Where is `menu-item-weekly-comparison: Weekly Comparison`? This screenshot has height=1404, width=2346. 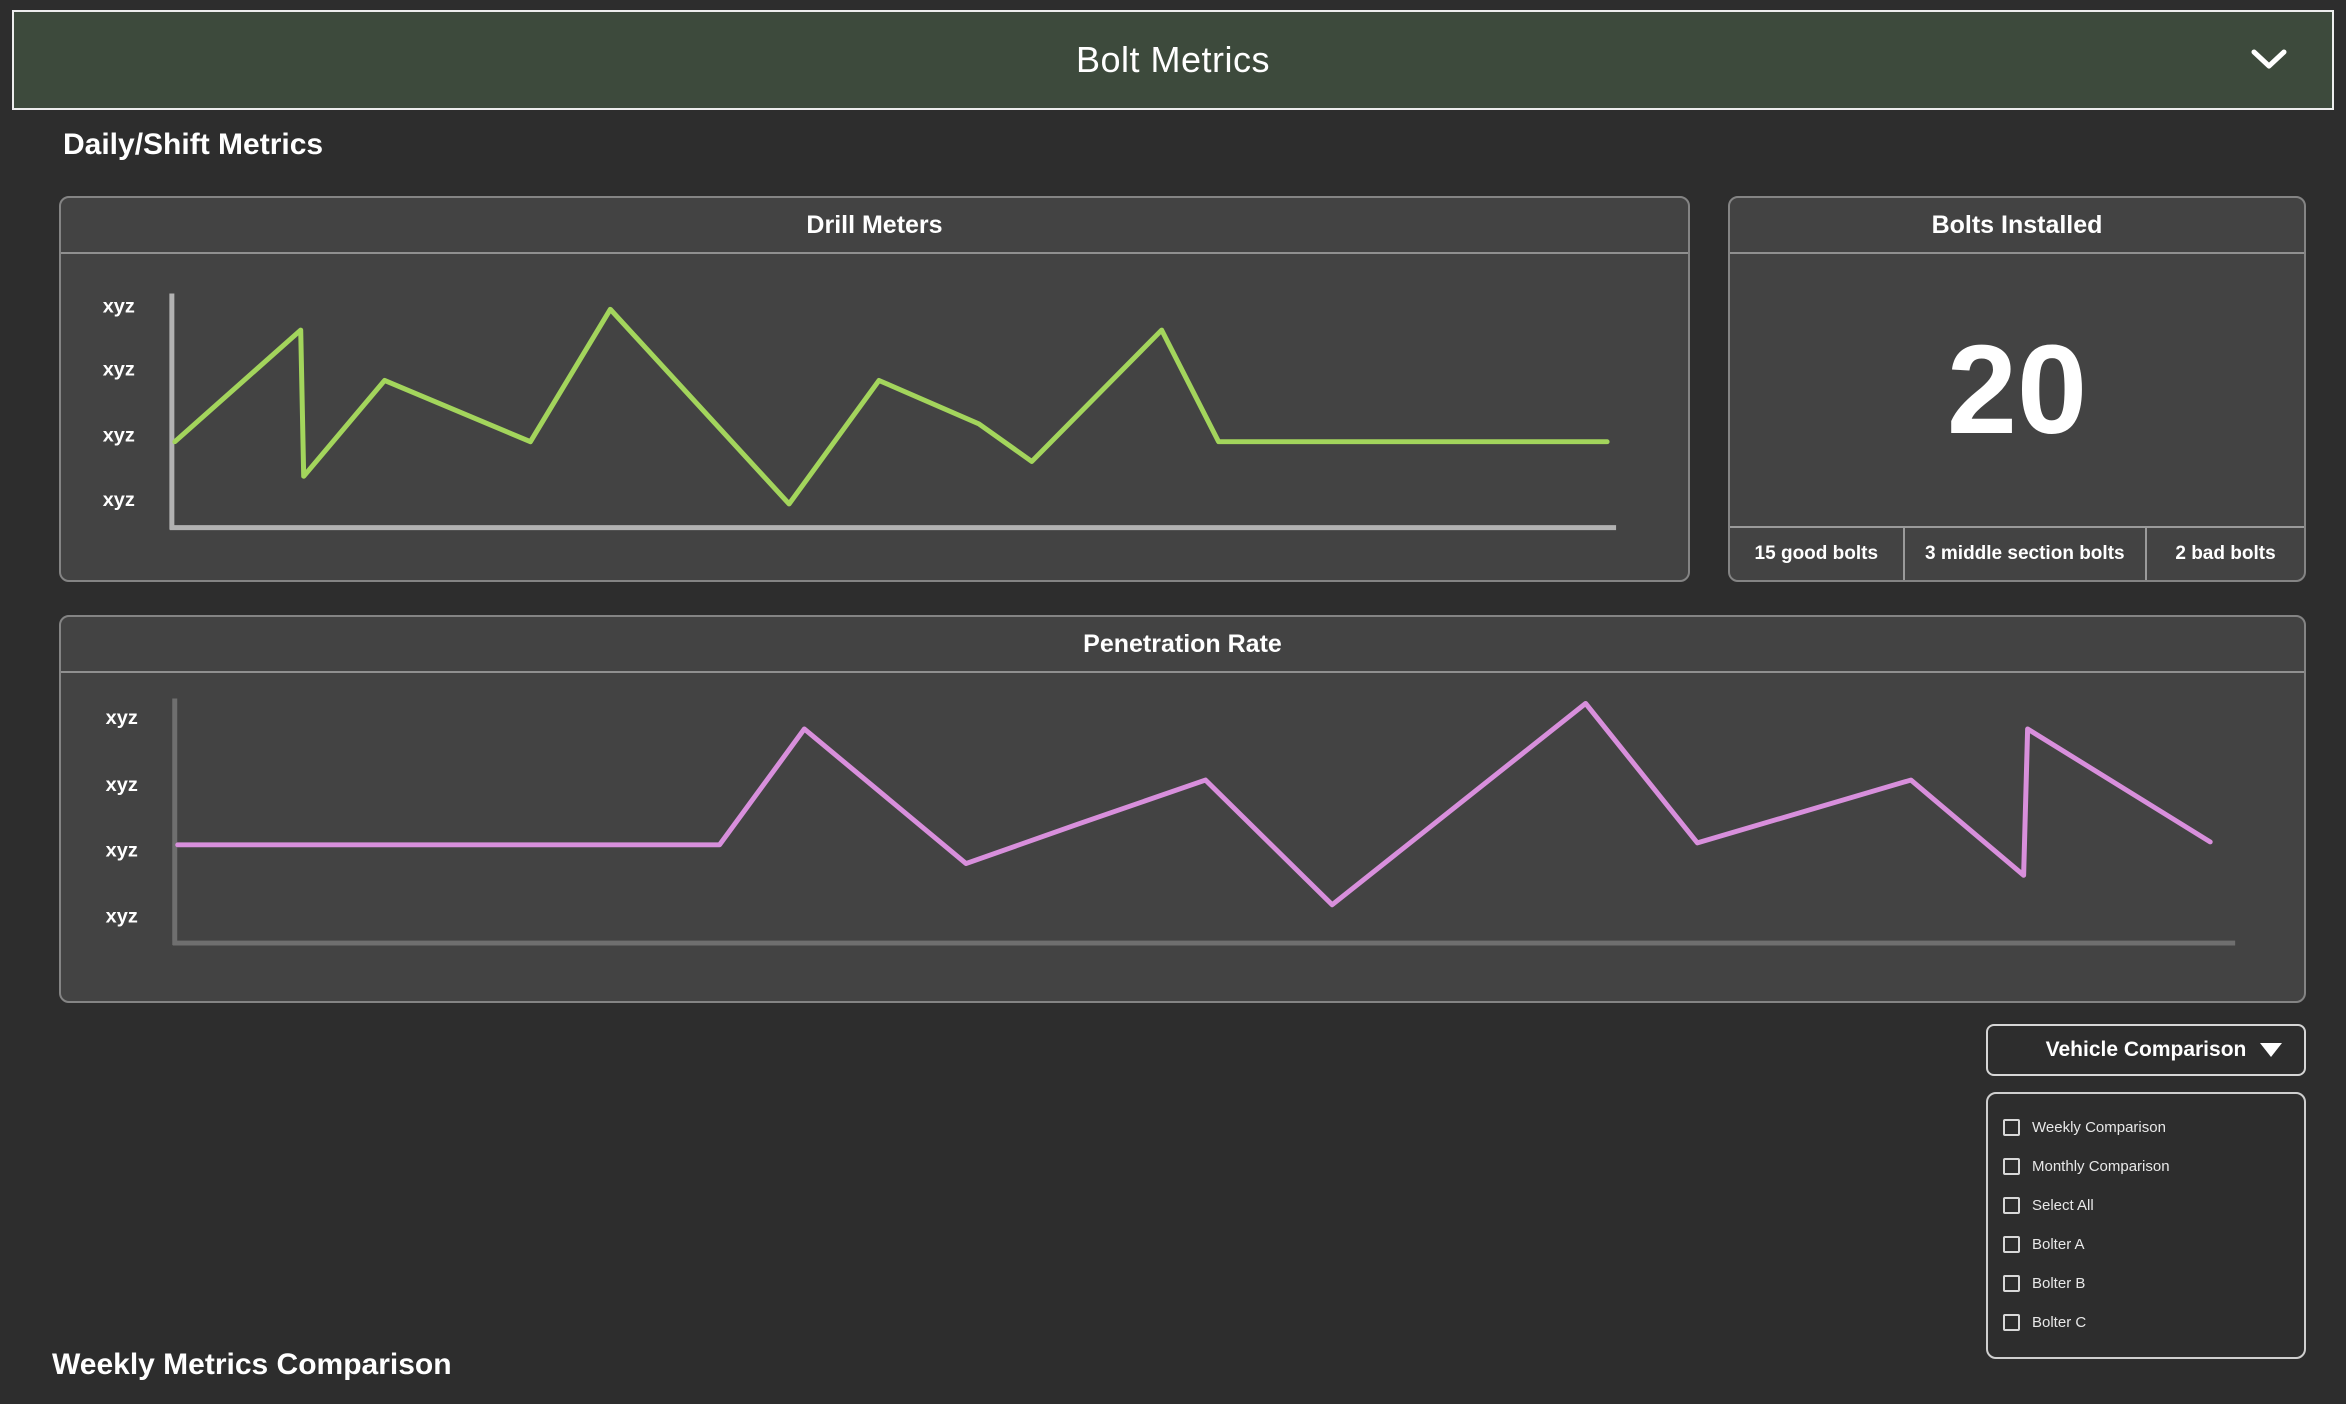 menu-item-weekly-comparison: Weekly Comparison is located at coordinates (2146, 1127).